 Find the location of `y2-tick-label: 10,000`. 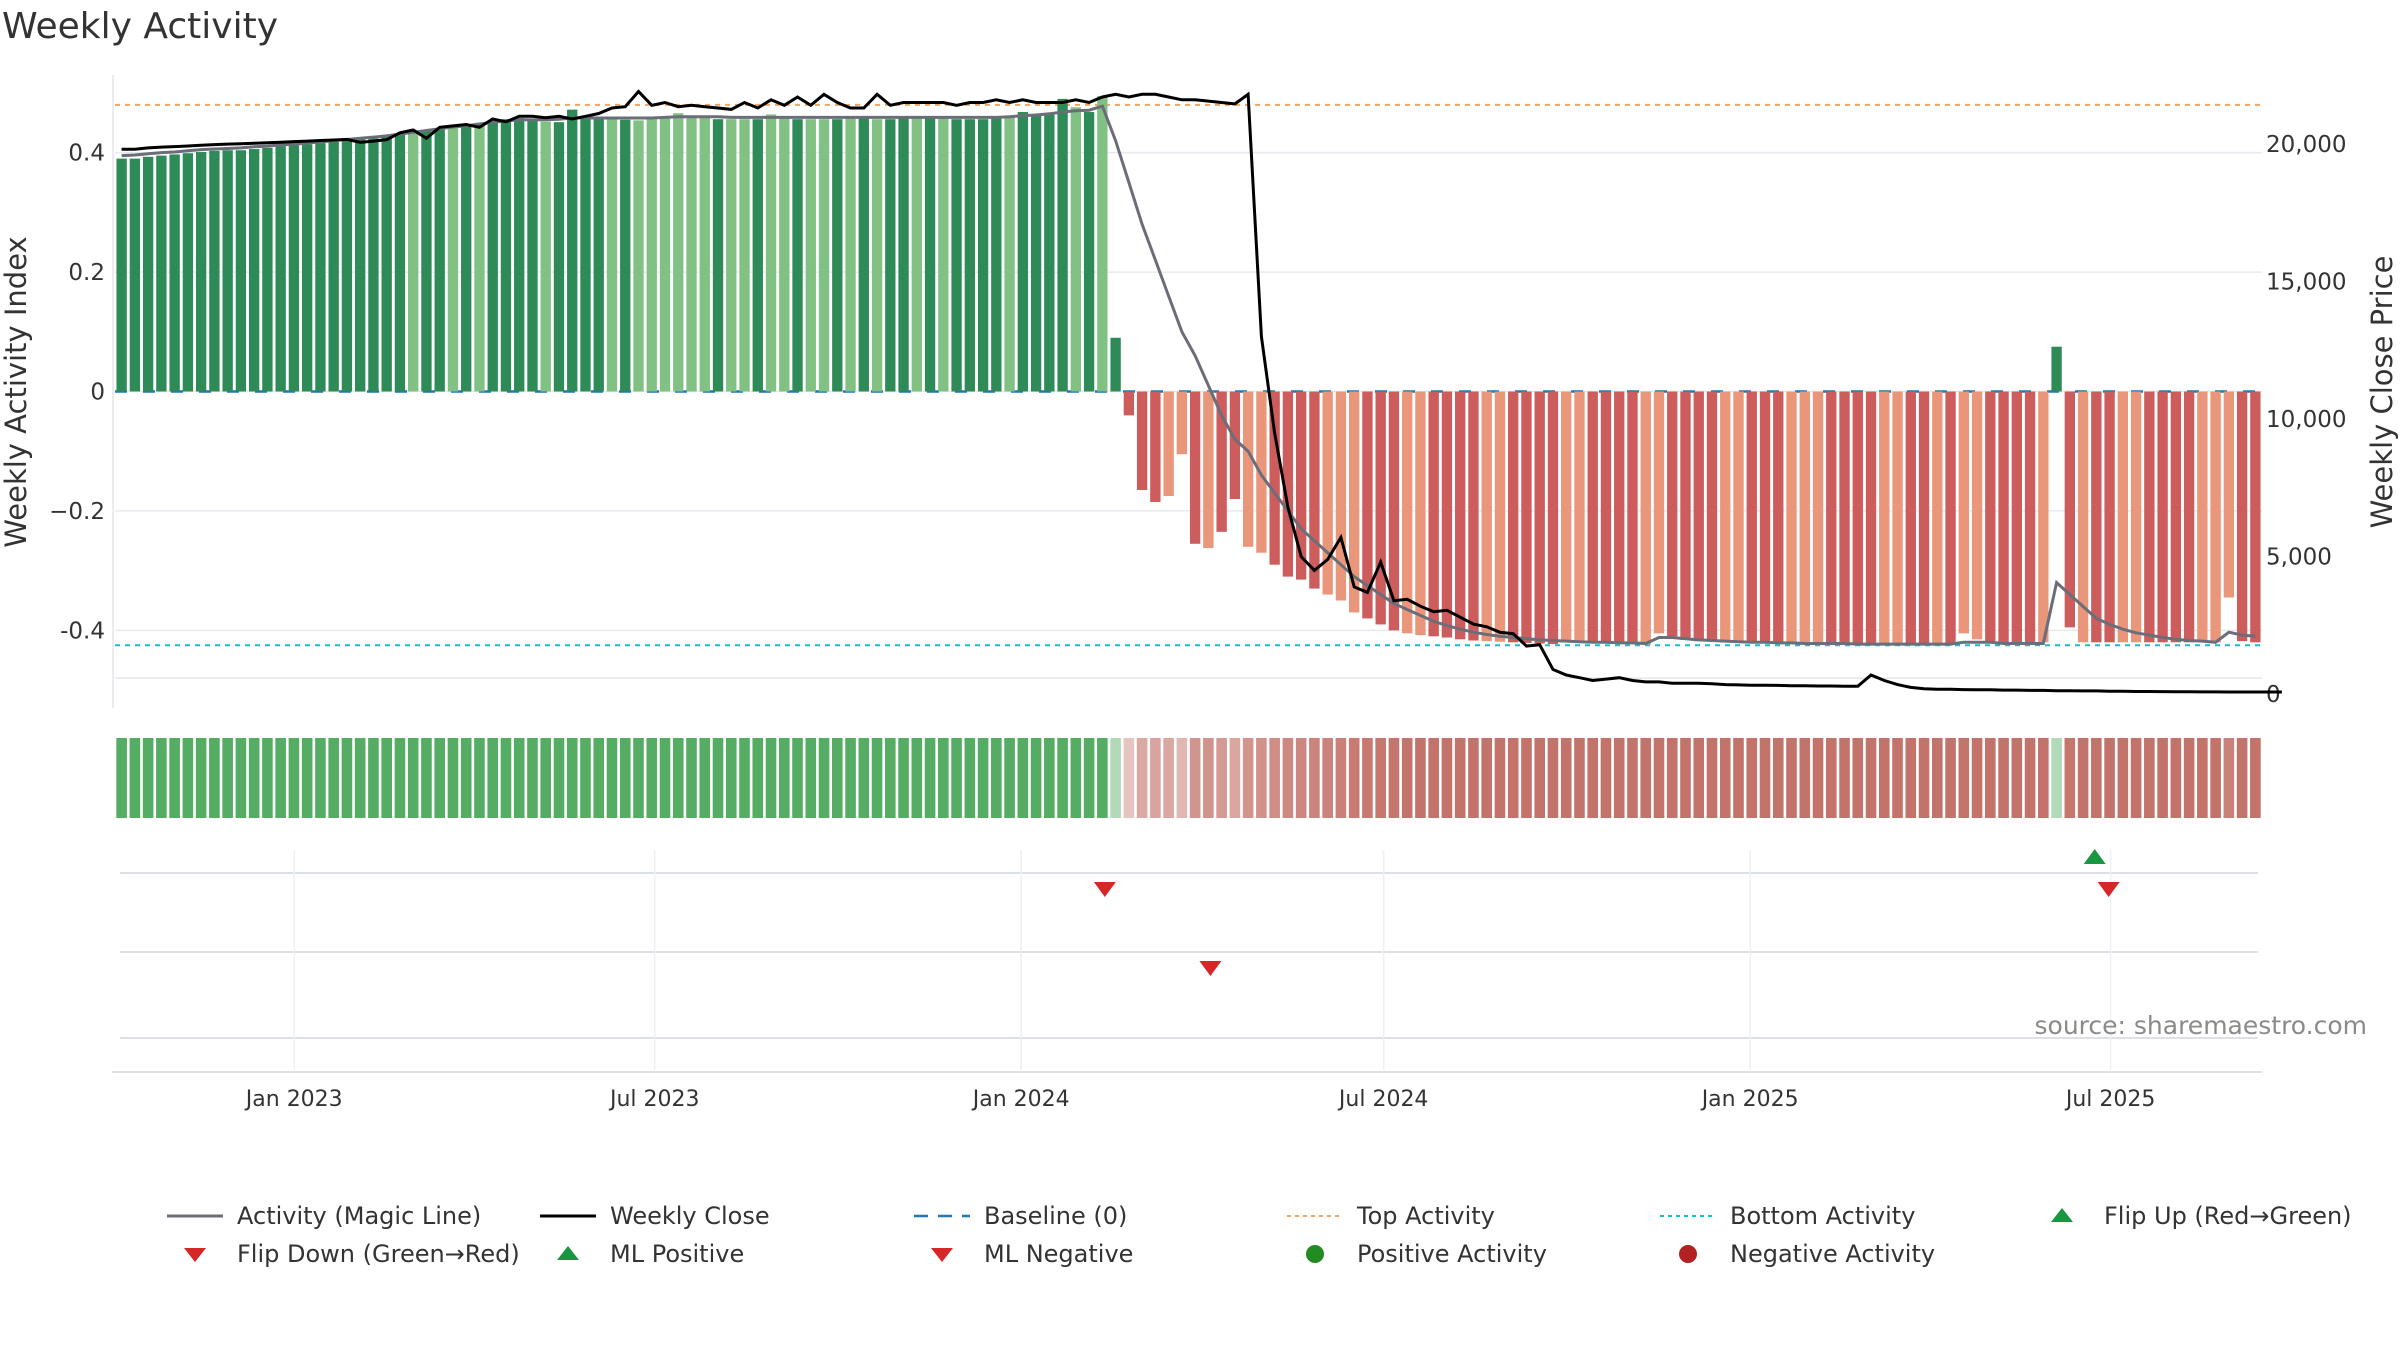

y2-tick-label: 10,000 is located at coordinates (2306, 420).